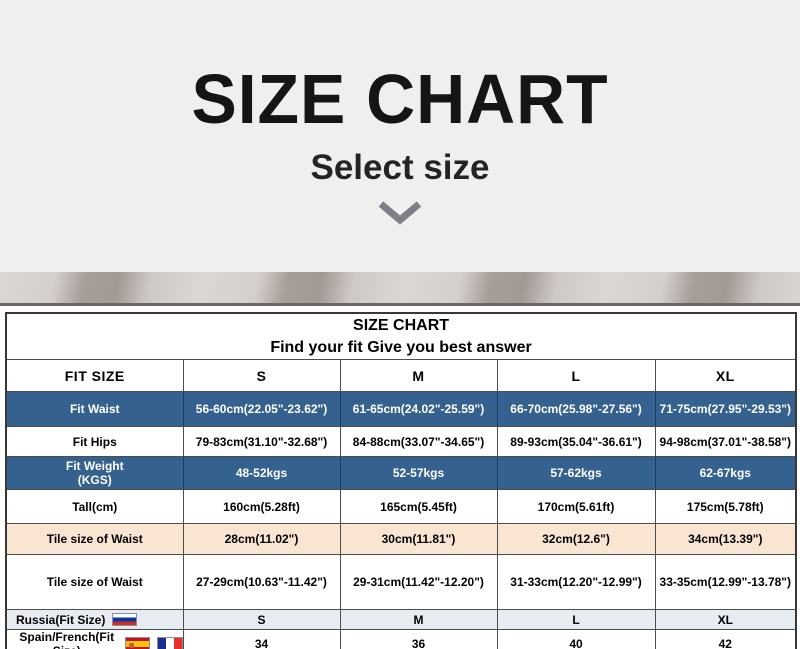 The image size is (800, 649). Describe the element at coordinates (94, 375) in the screenshot. I see `header-fit-size: FIT SIZE` at that location.